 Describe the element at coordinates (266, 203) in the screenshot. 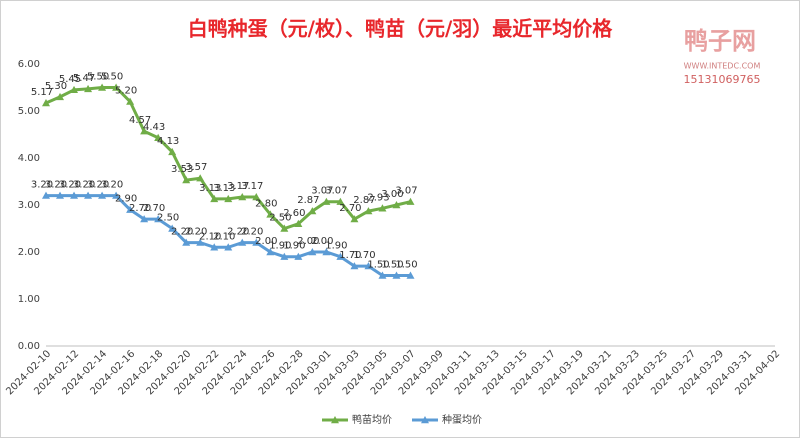

I see `data-label: 2.80` at that location.